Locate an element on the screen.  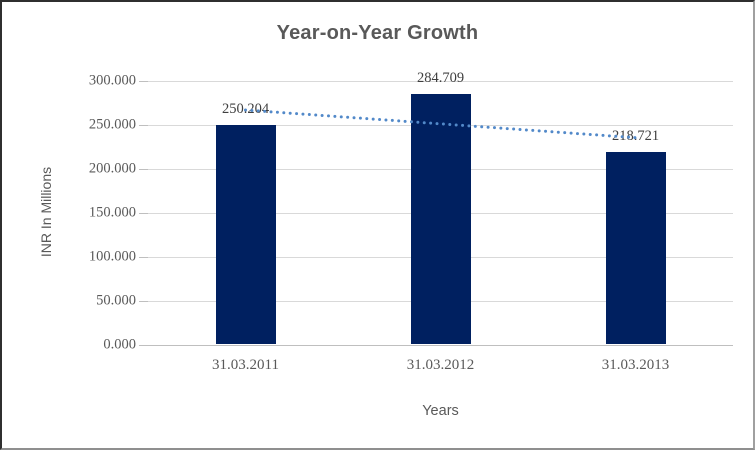
x-axis-title: Years is located at coordinates (440, 411).